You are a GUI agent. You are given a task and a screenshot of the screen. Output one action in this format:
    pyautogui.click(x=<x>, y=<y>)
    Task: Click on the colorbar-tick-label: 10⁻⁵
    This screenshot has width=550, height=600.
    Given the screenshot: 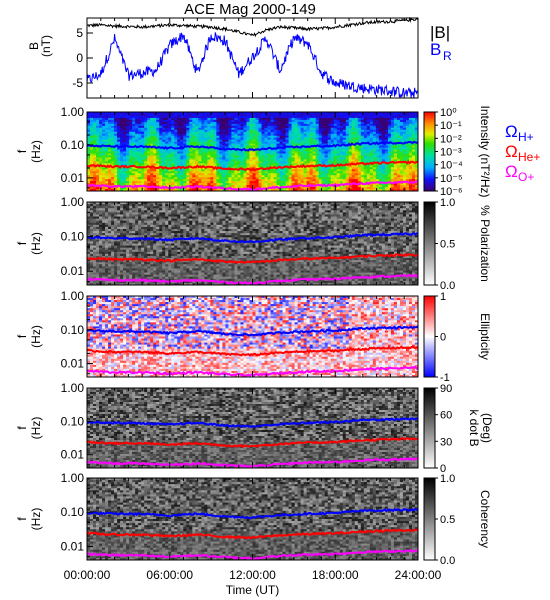 What is the action you would take?
    pyautogui.click(x=451, y=179)
    